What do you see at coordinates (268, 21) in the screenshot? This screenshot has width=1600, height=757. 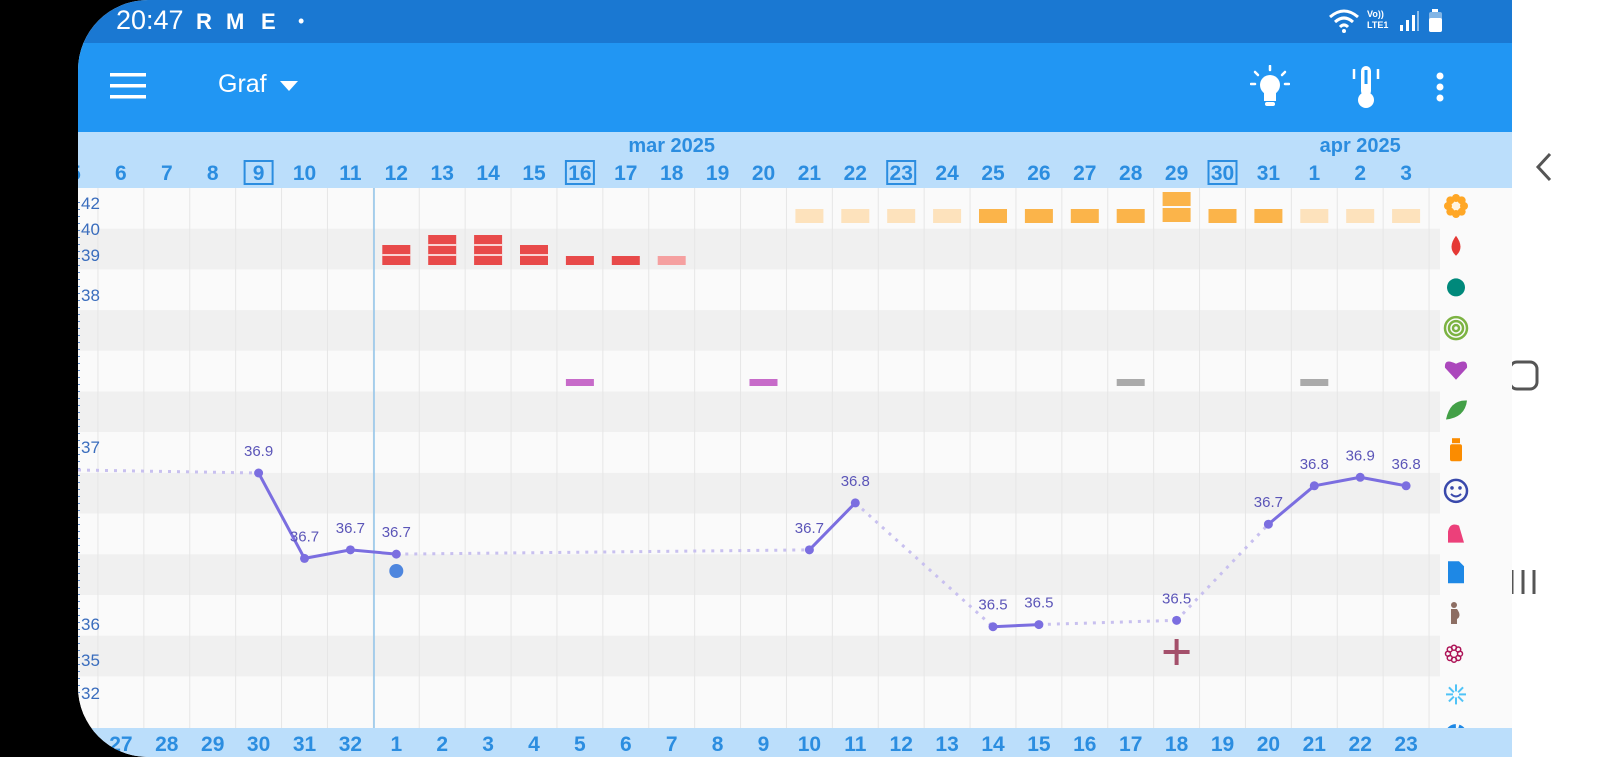 I see `notification-e-icon: E` at bounding box center [268, 21].